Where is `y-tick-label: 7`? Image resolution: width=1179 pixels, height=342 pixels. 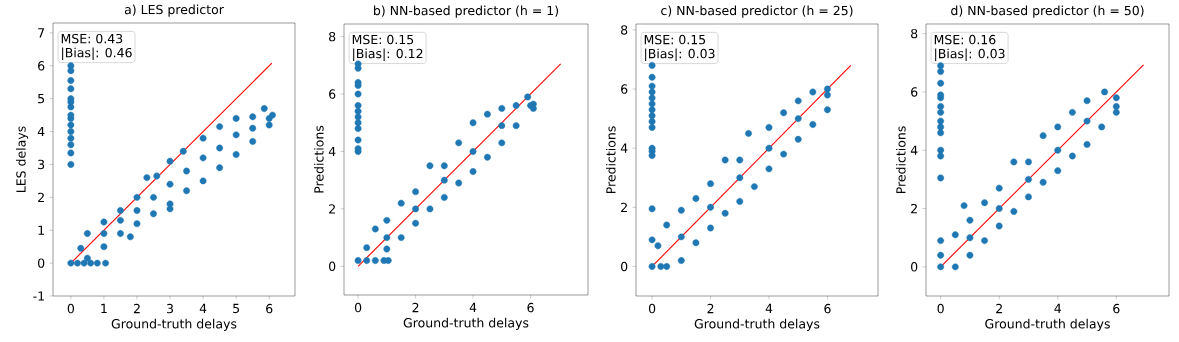 y-tick-label: 7 is located at coordinates (41, 33).